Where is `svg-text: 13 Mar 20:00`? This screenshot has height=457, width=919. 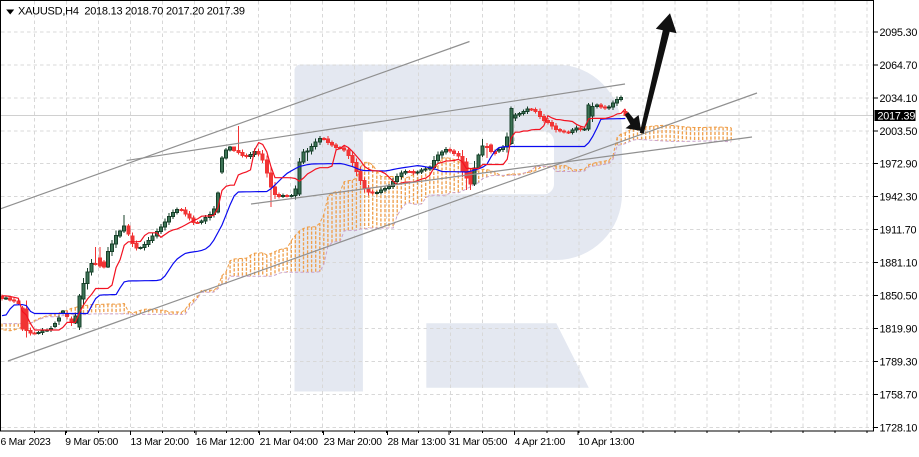
svg-text: 13 Mar 20:00 is located at coordinates (160, 442).